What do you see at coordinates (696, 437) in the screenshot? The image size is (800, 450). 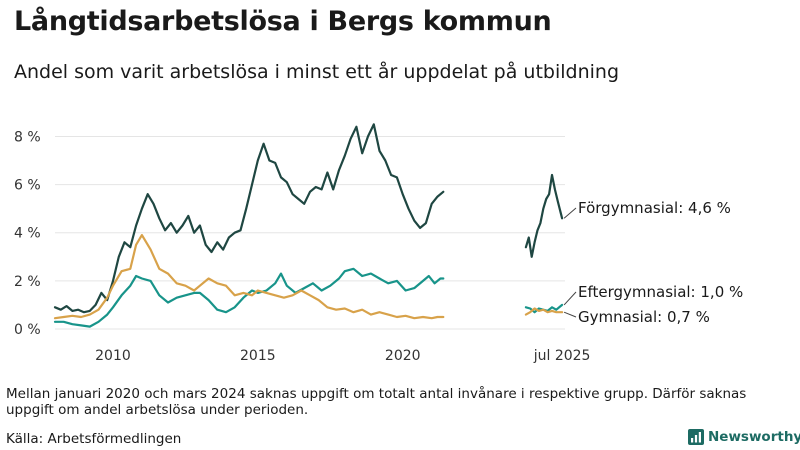 I see `newsworthy-bar-chart-icon` at bounding box center [696, 437].